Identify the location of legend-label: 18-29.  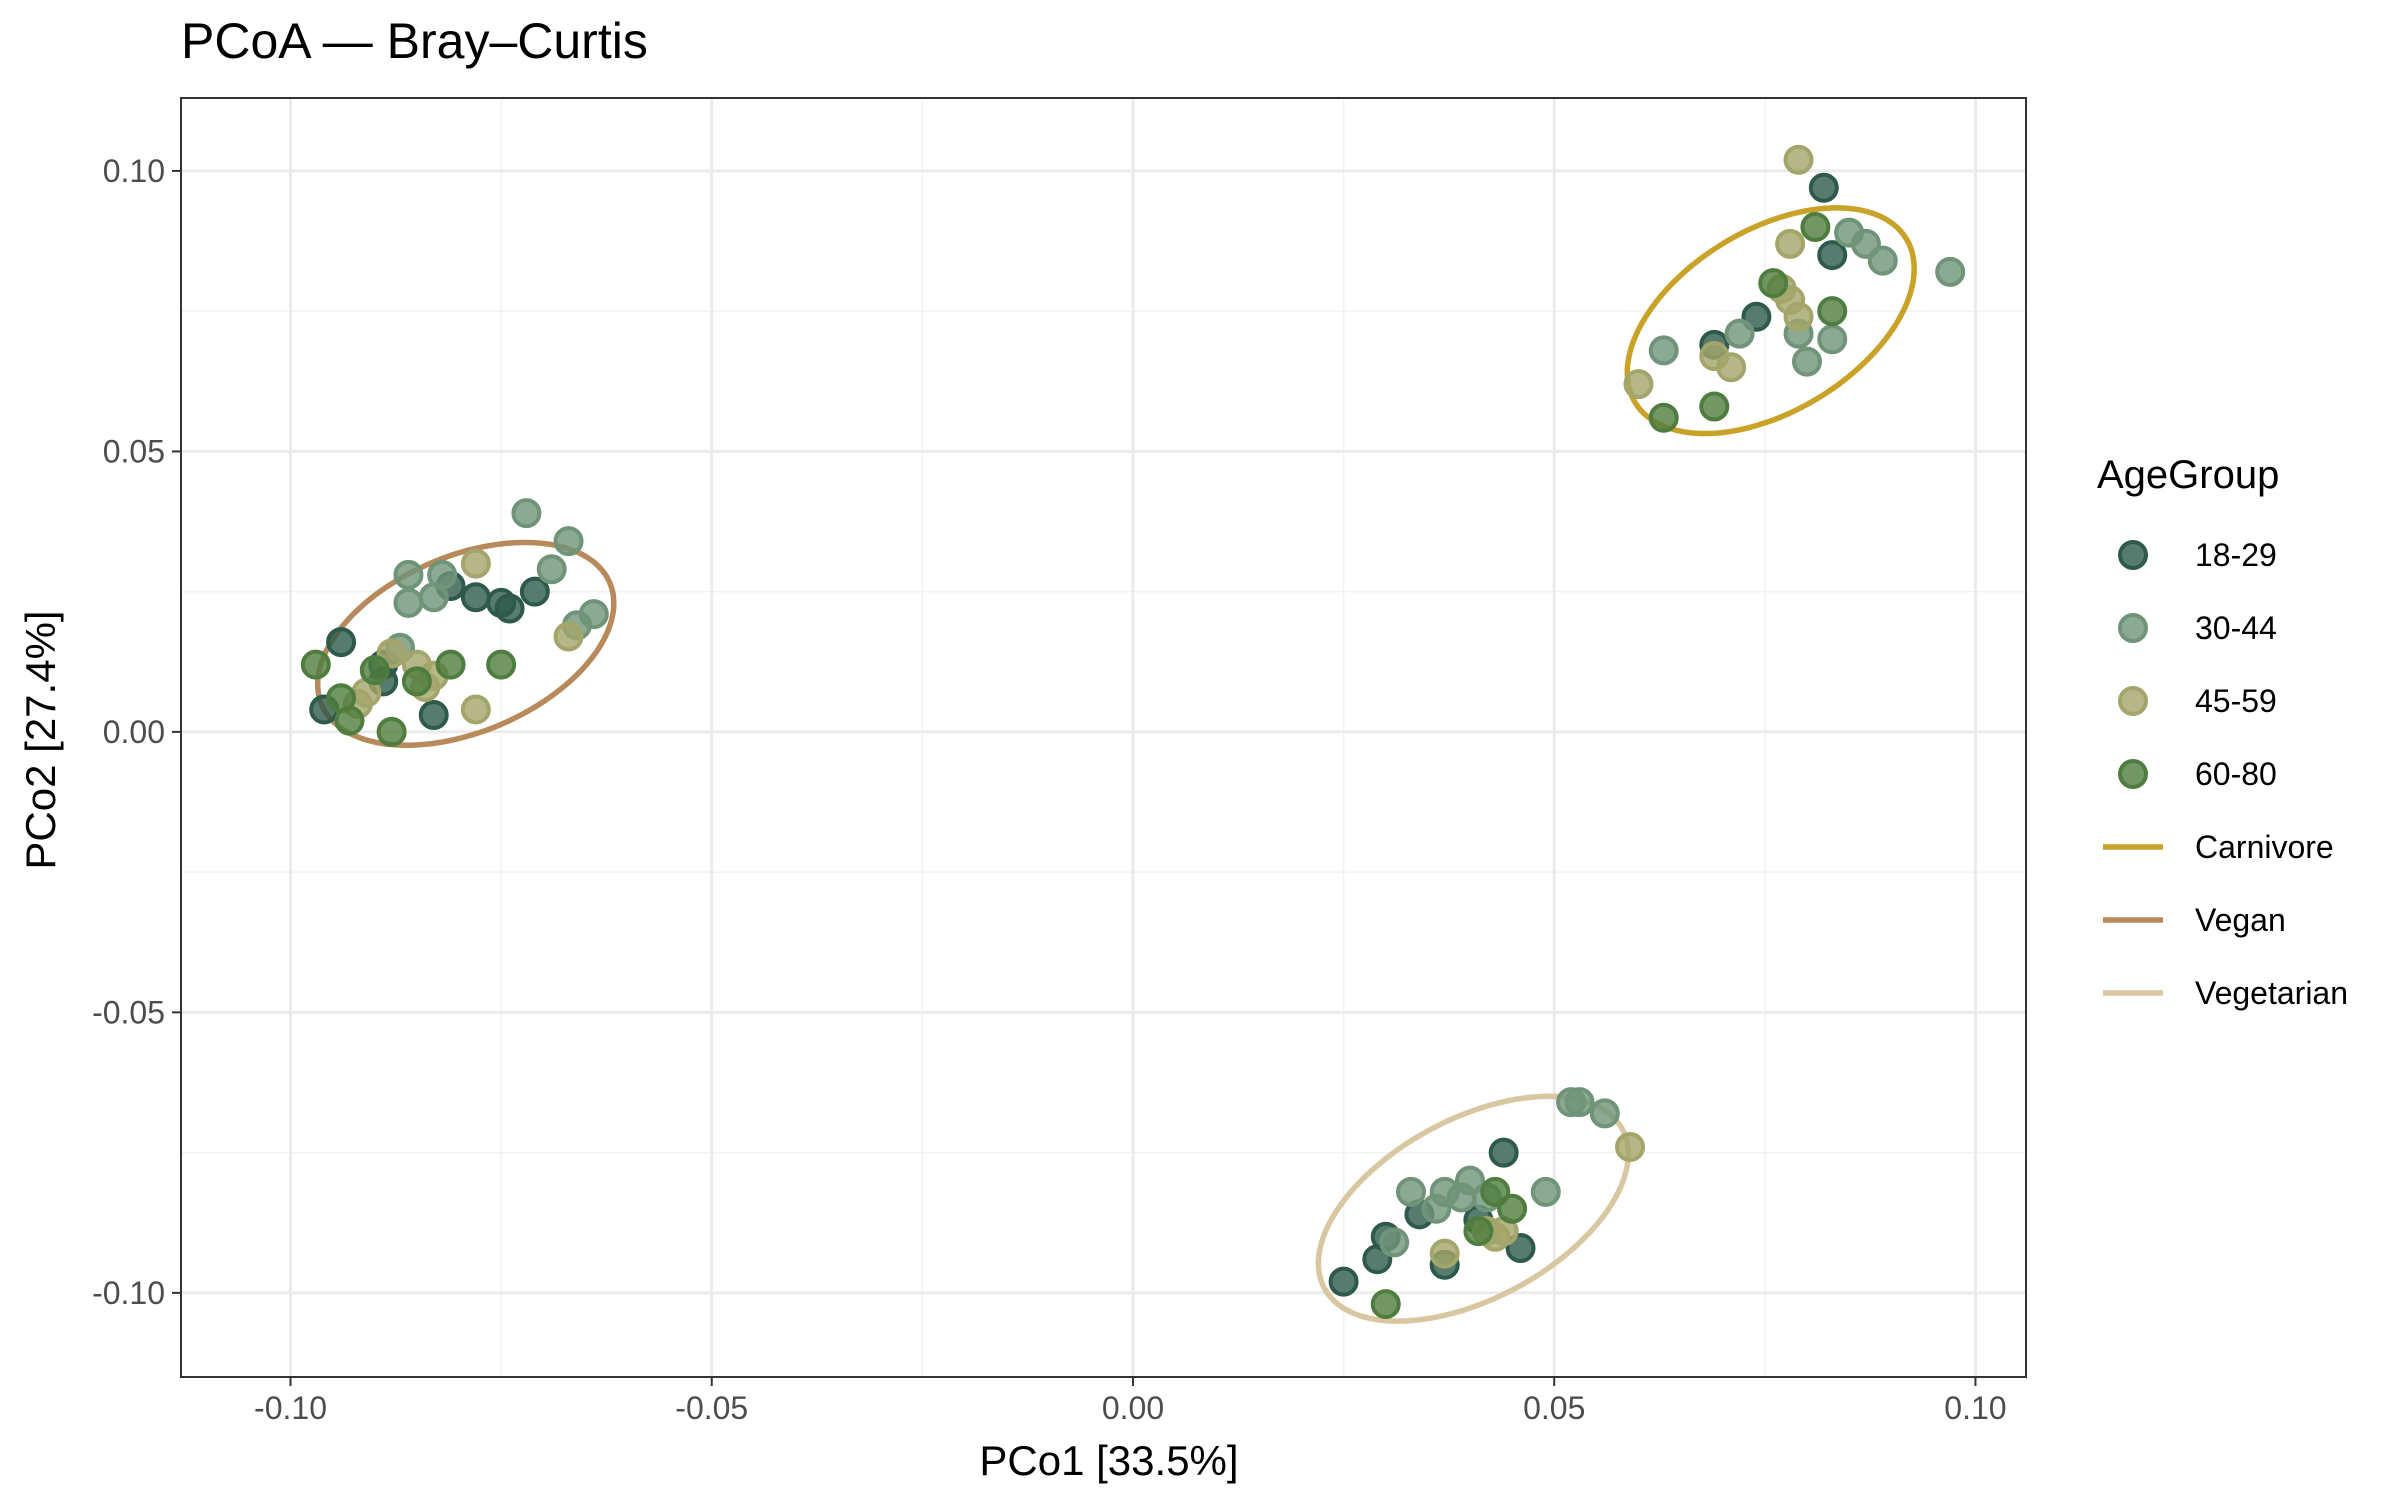
(2236, 555).